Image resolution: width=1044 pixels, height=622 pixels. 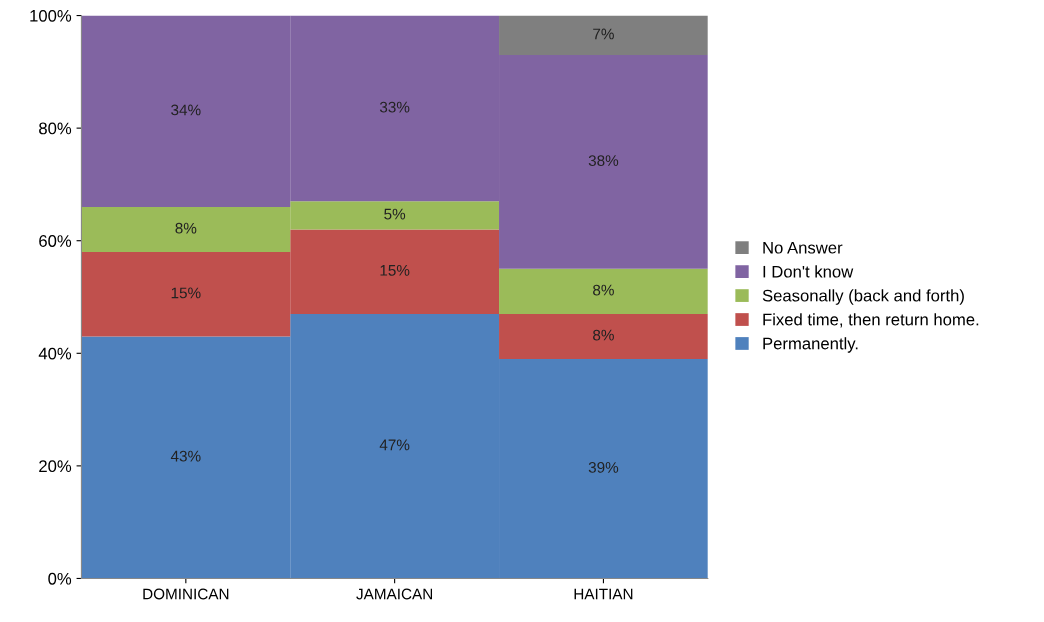 What do you see at coordinates (803, 247) in the screenshot?
I see `legend-label: No Answer` at bounding box center [803, 247].